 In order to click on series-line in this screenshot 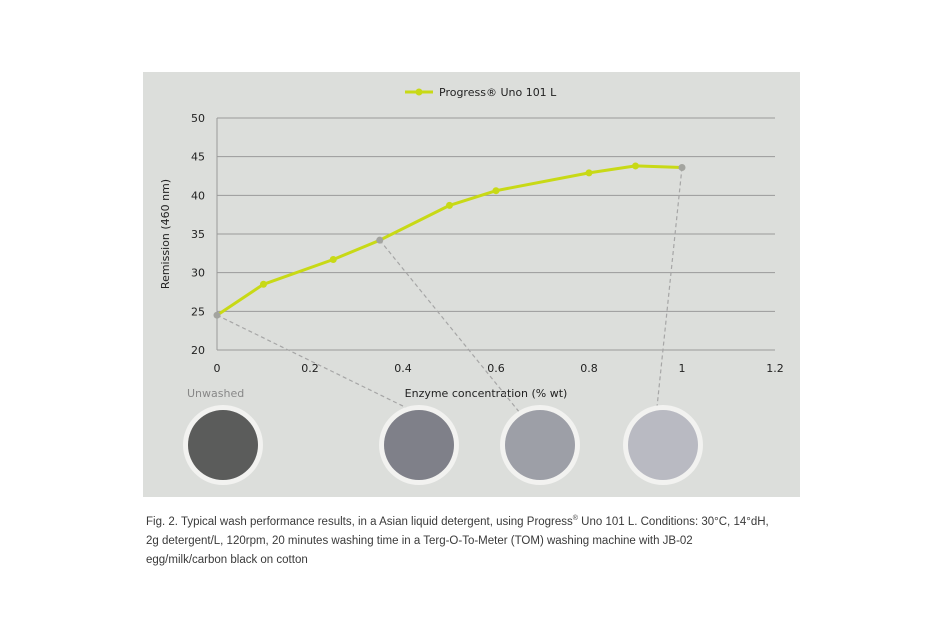, I will do `click(449, 240)`.